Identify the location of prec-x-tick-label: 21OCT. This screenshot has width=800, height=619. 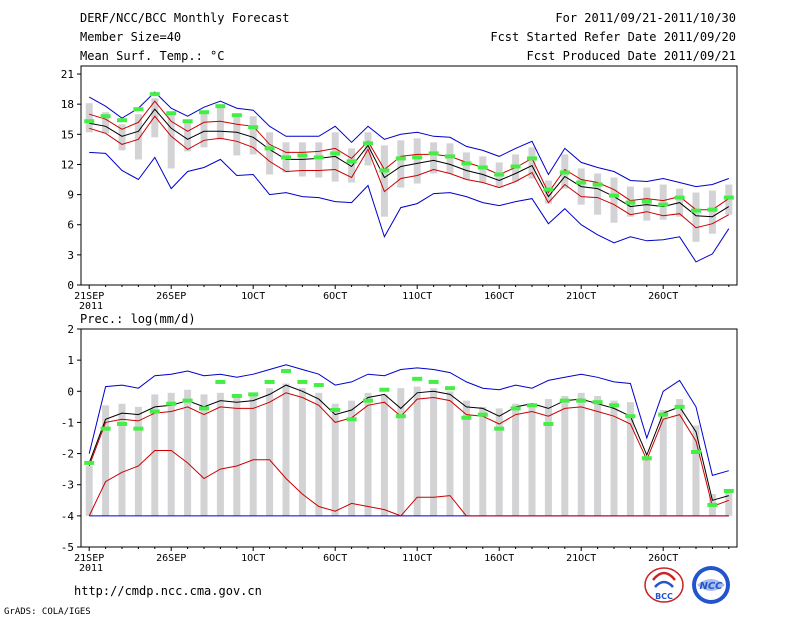
(581, 558).